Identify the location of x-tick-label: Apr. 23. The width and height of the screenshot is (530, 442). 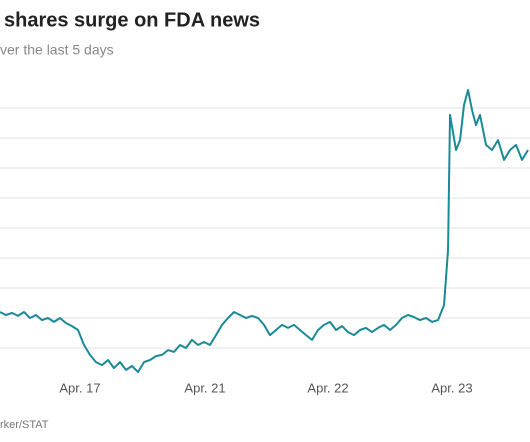
(451, 387).